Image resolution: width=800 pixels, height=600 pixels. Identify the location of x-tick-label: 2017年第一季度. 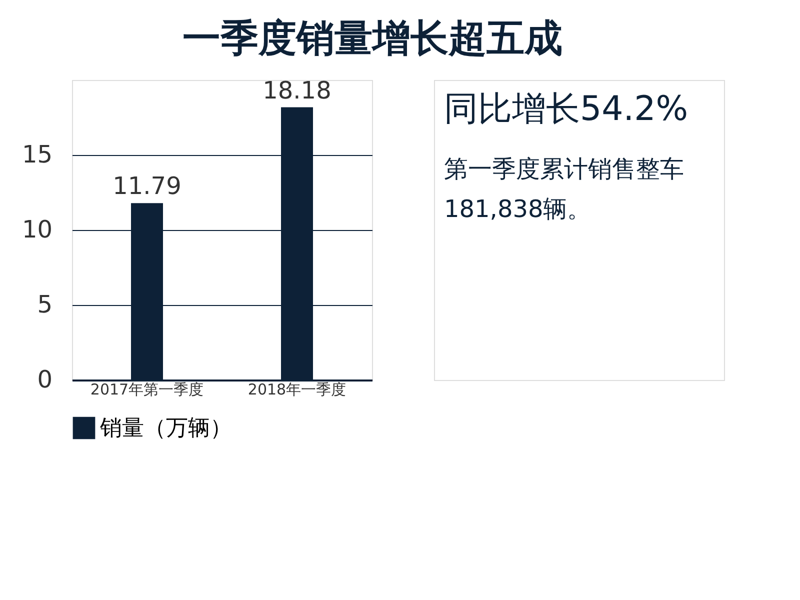
(147, 389).